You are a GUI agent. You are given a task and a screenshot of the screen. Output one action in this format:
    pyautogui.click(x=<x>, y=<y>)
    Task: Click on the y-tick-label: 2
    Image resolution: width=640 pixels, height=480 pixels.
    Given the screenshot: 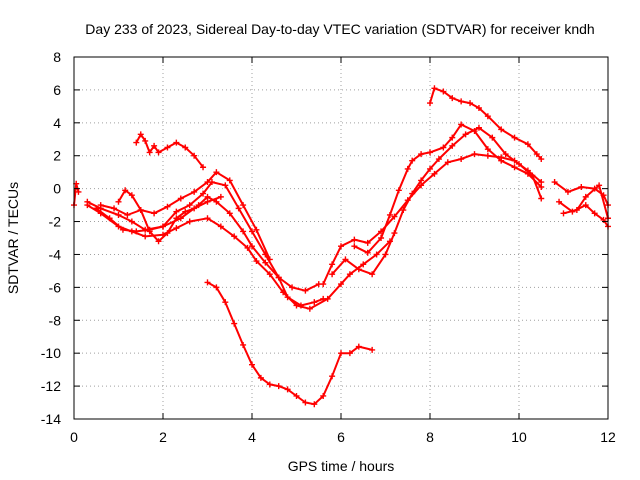 What is the action you would take?
    pyautogui.click(x=57, y=156)
    